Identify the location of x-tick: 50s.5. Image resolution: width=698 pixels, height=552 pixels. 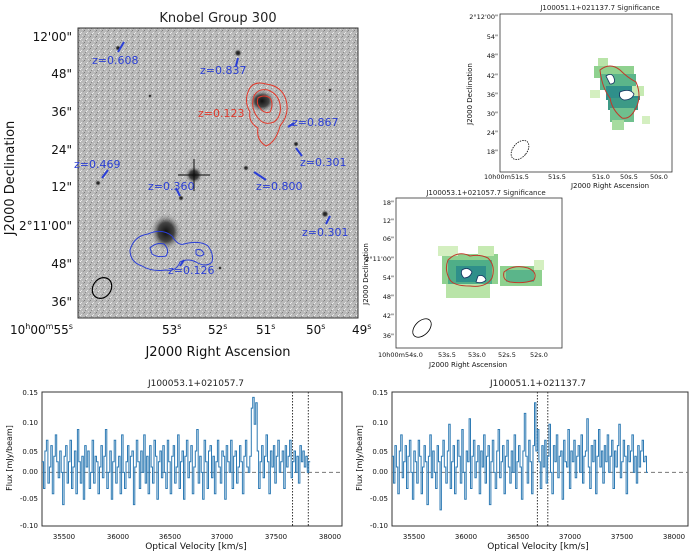
(629, 177).